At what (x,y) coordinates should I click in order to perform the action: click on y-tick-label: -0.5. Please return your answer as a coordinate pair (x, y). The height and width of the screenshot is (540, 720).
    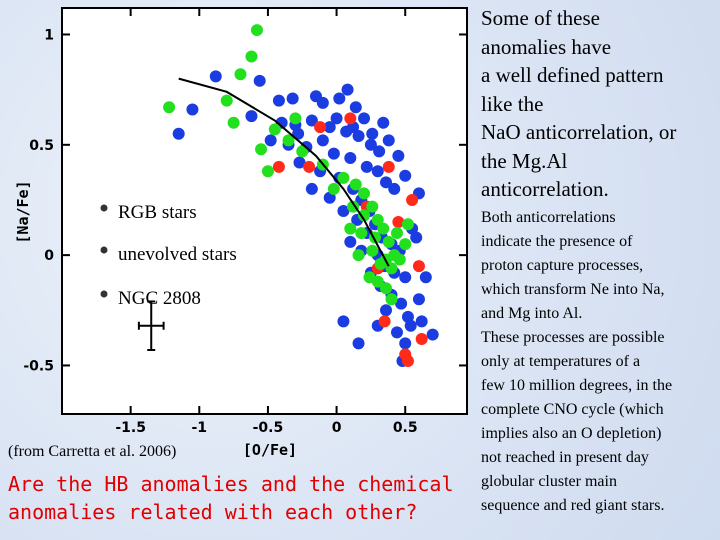
    Looking at the image, I should click on (38, 366).